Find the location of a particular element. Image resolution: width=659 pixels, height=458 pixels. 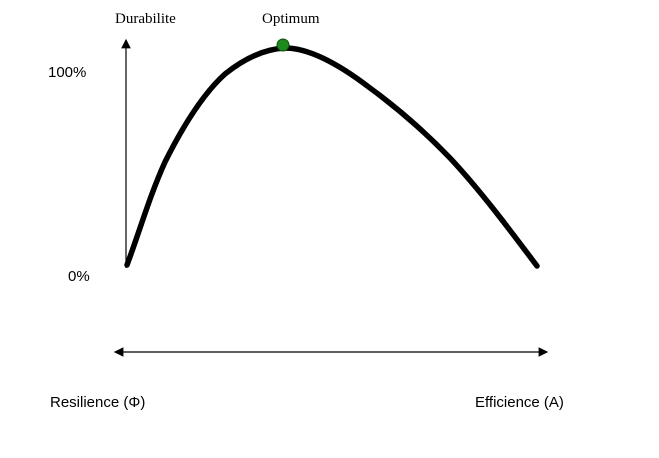

y-axis-title: Durabilite is located at coordinates (145, 19).